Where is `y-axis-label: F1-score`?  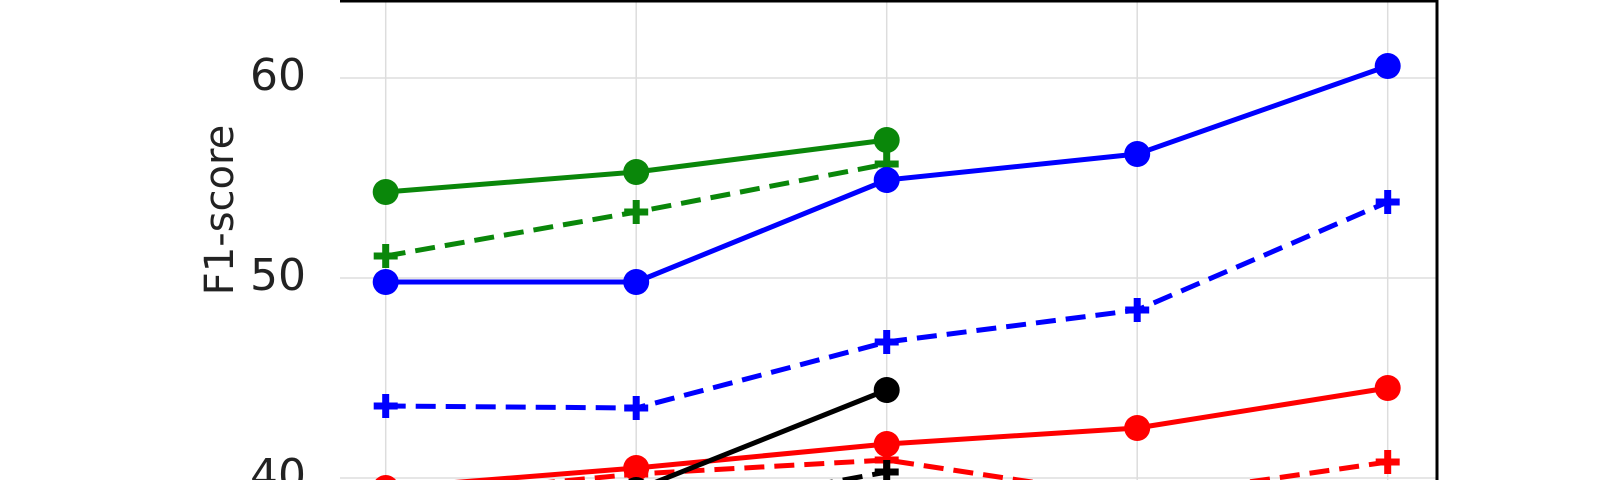 y-axis-label: F1-score is located at coordinates (220, 210).